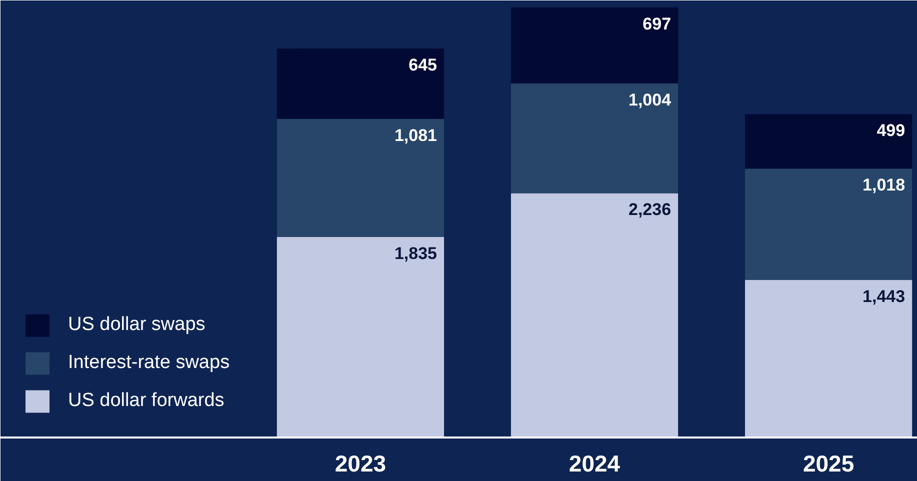 The width and height of the screenshot is (917, 481). What do you see at coordinates (828, 463) in the screenshot?
I see `x-tick-label: 2025` at bounding box center [828, 463].